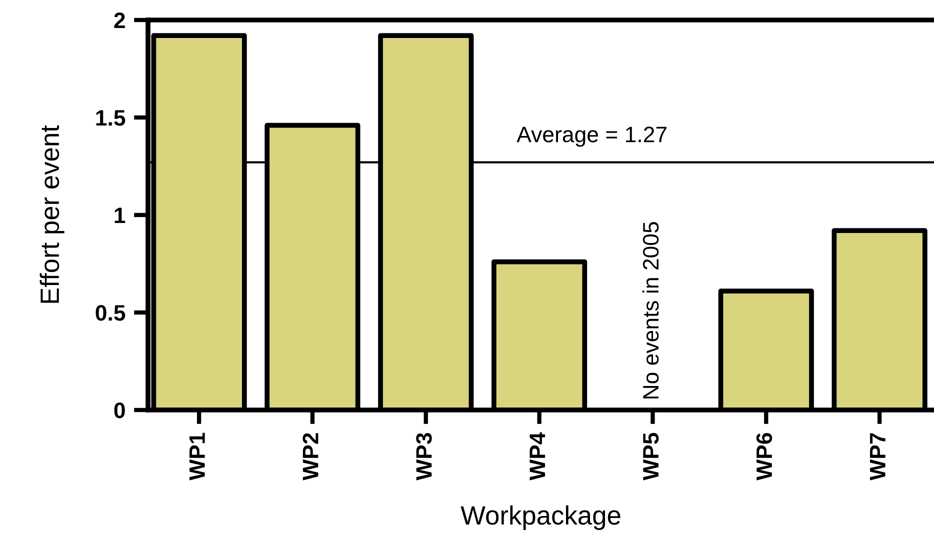 This screenshot has height=559, width=934. What do you see at coordinates (120, 216) in the screenshot?
I see `y-tick-label: 1` at bounding box center [120, 216].